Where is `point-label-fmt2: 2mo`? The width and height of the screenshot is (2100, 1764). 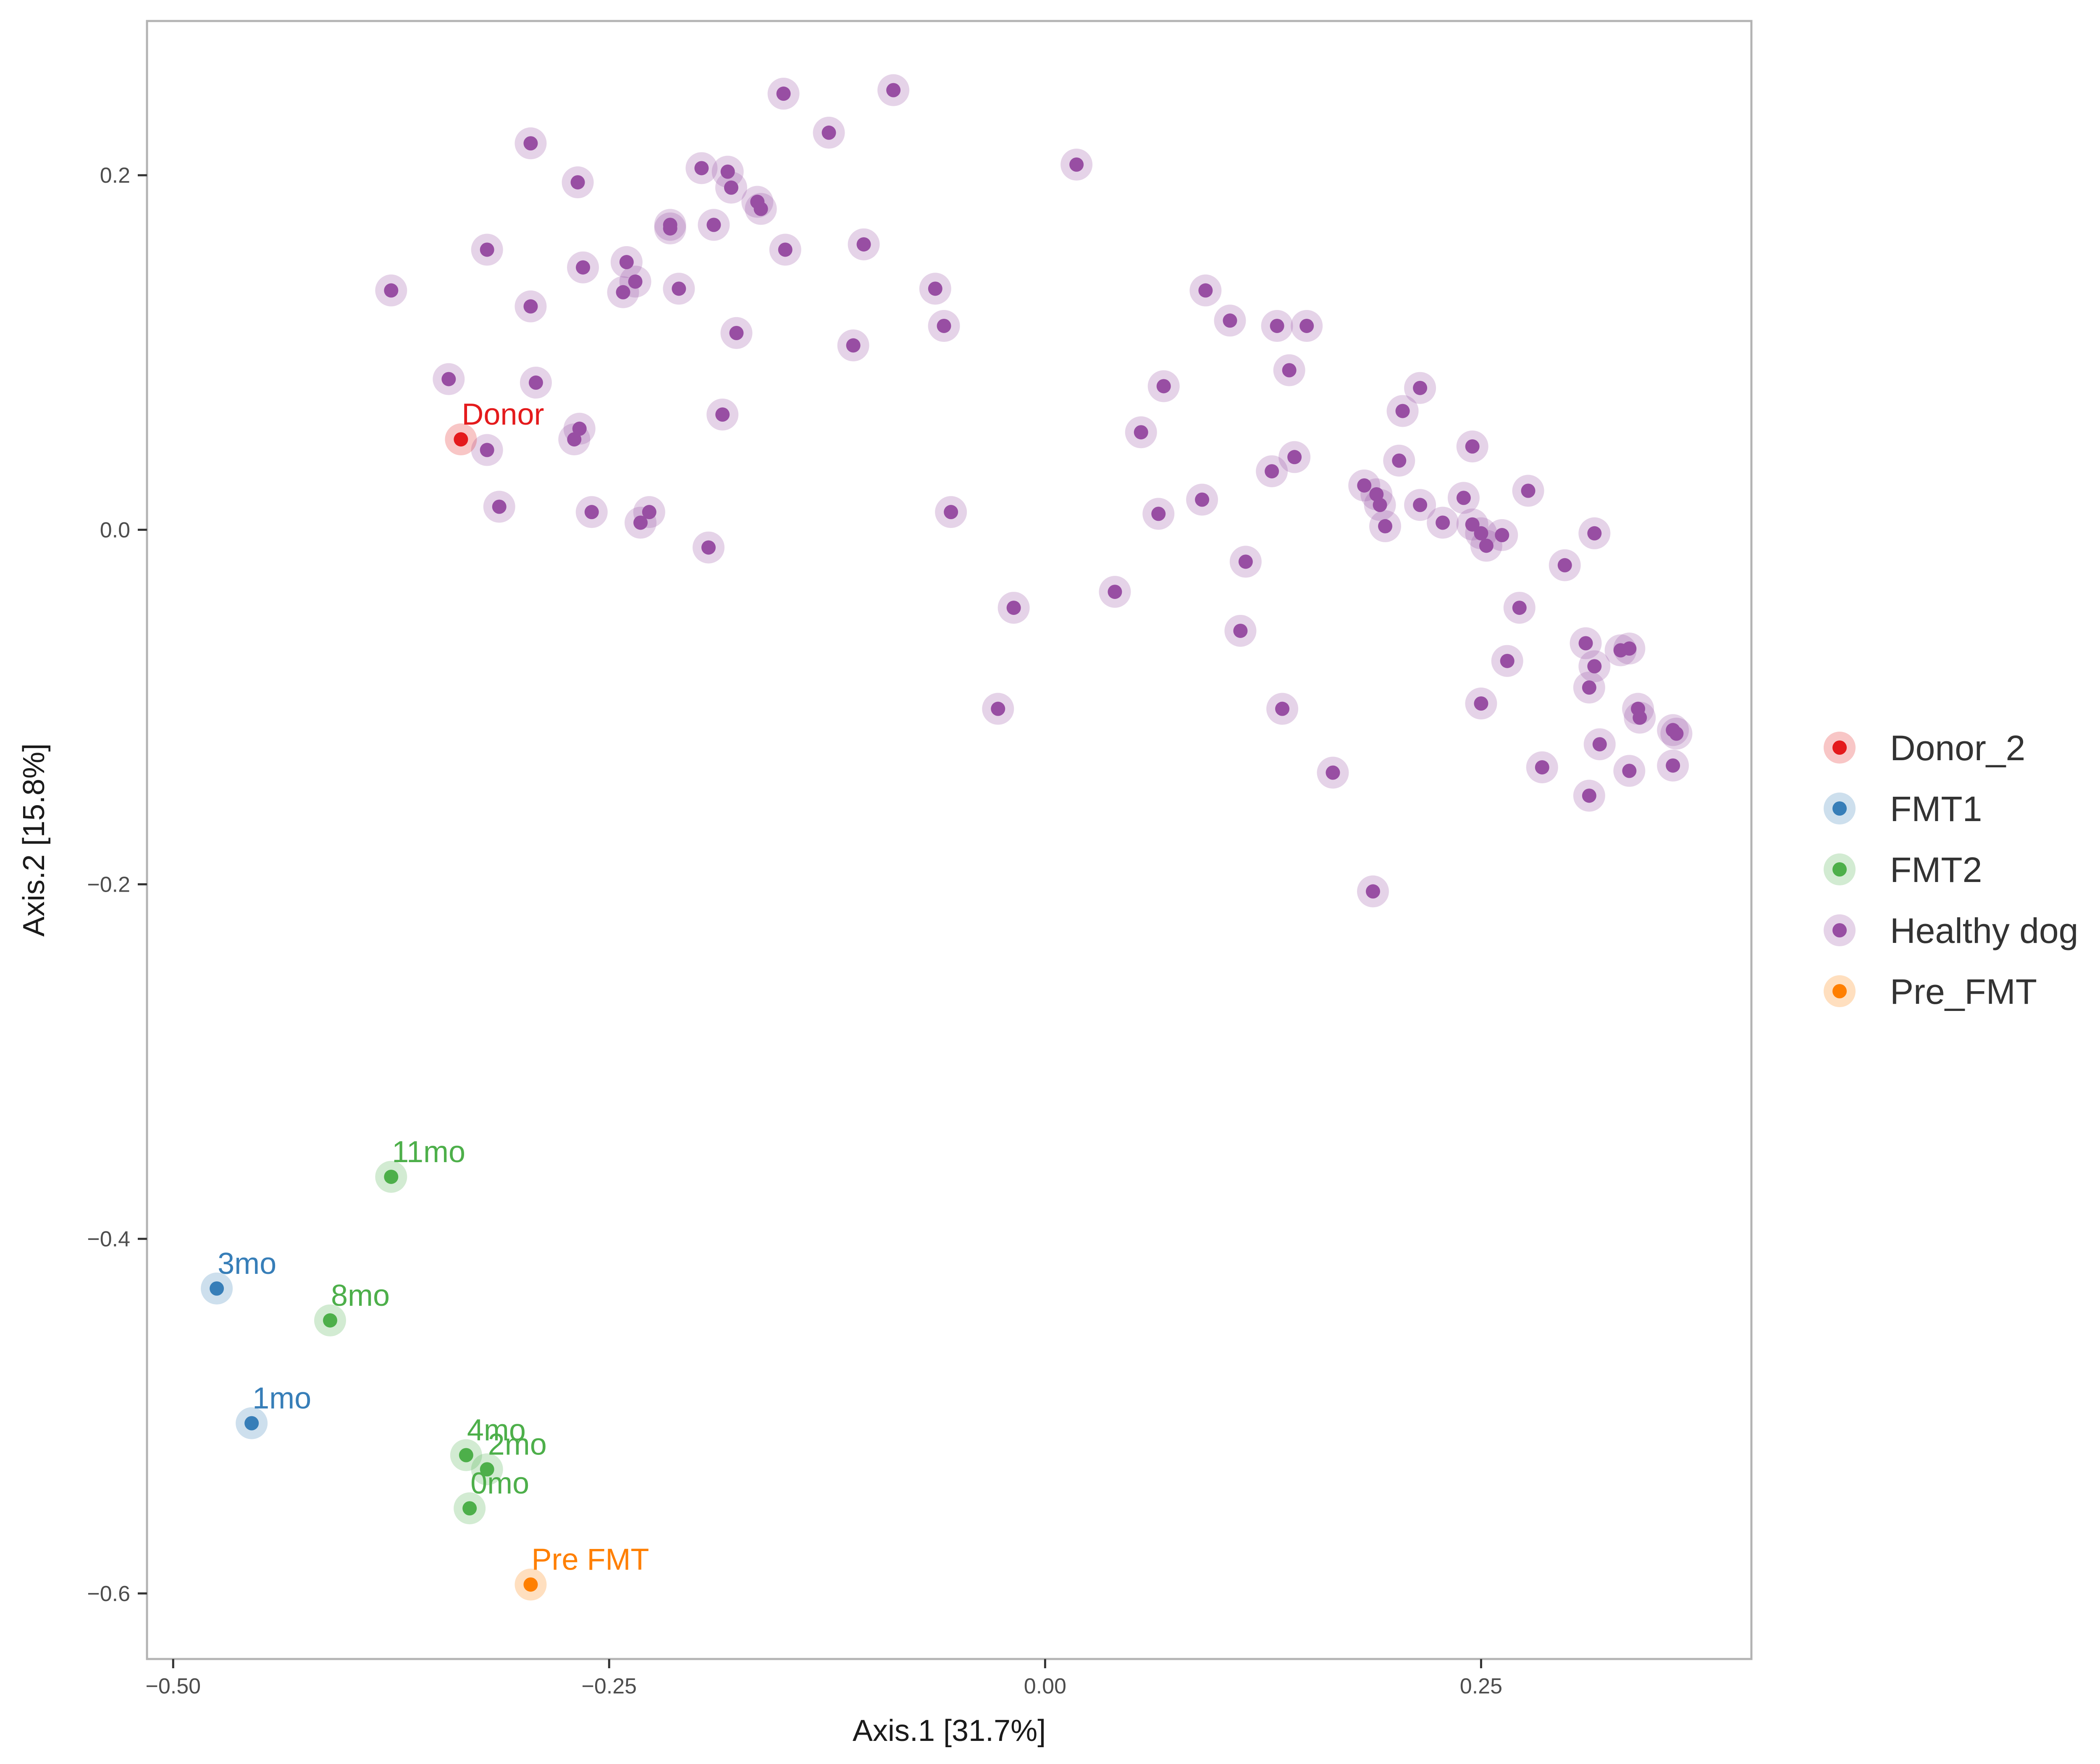 point-label-fmt2: 2mo is located at coordinates (517, 1444).